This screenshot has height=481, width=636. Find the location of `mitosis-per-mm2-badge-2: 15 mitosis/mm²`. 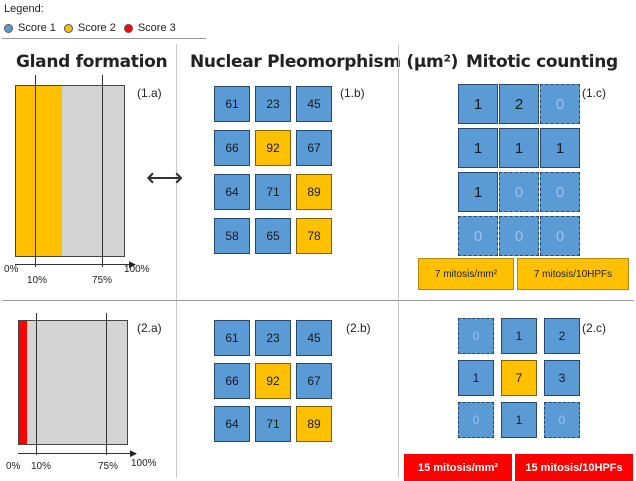

mitosis-per-mm2-badge-2: 15 mitosis/mm² is located at coordinates (458, 467).